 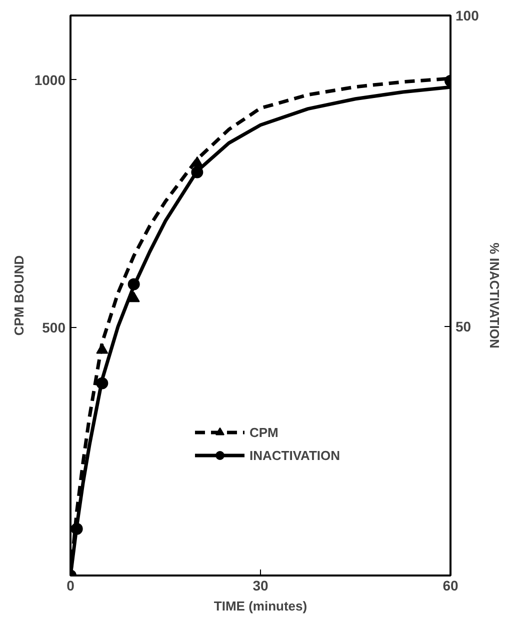 I want to click on legend-label: CPM, so click(x=263, y=432).